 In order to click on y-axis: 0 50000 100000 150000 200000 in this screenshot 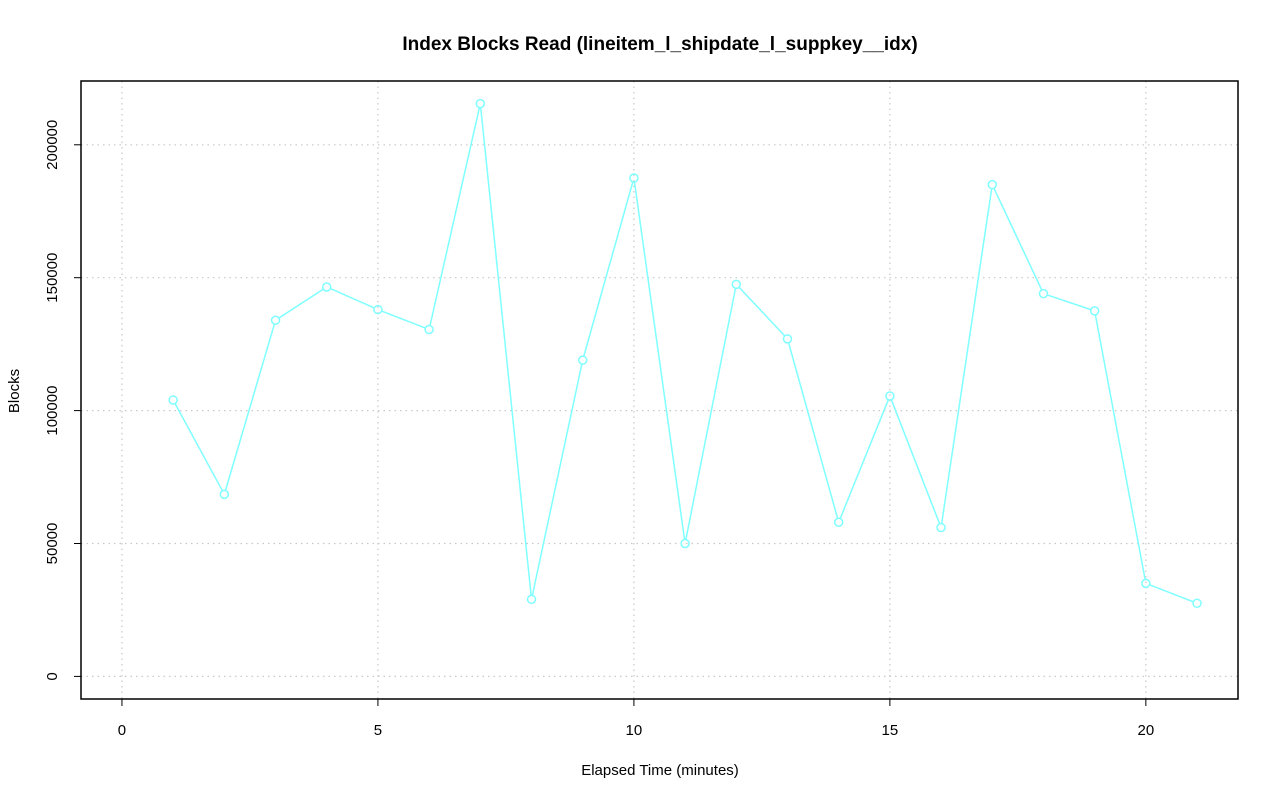, I will do `click(63, 400)`.